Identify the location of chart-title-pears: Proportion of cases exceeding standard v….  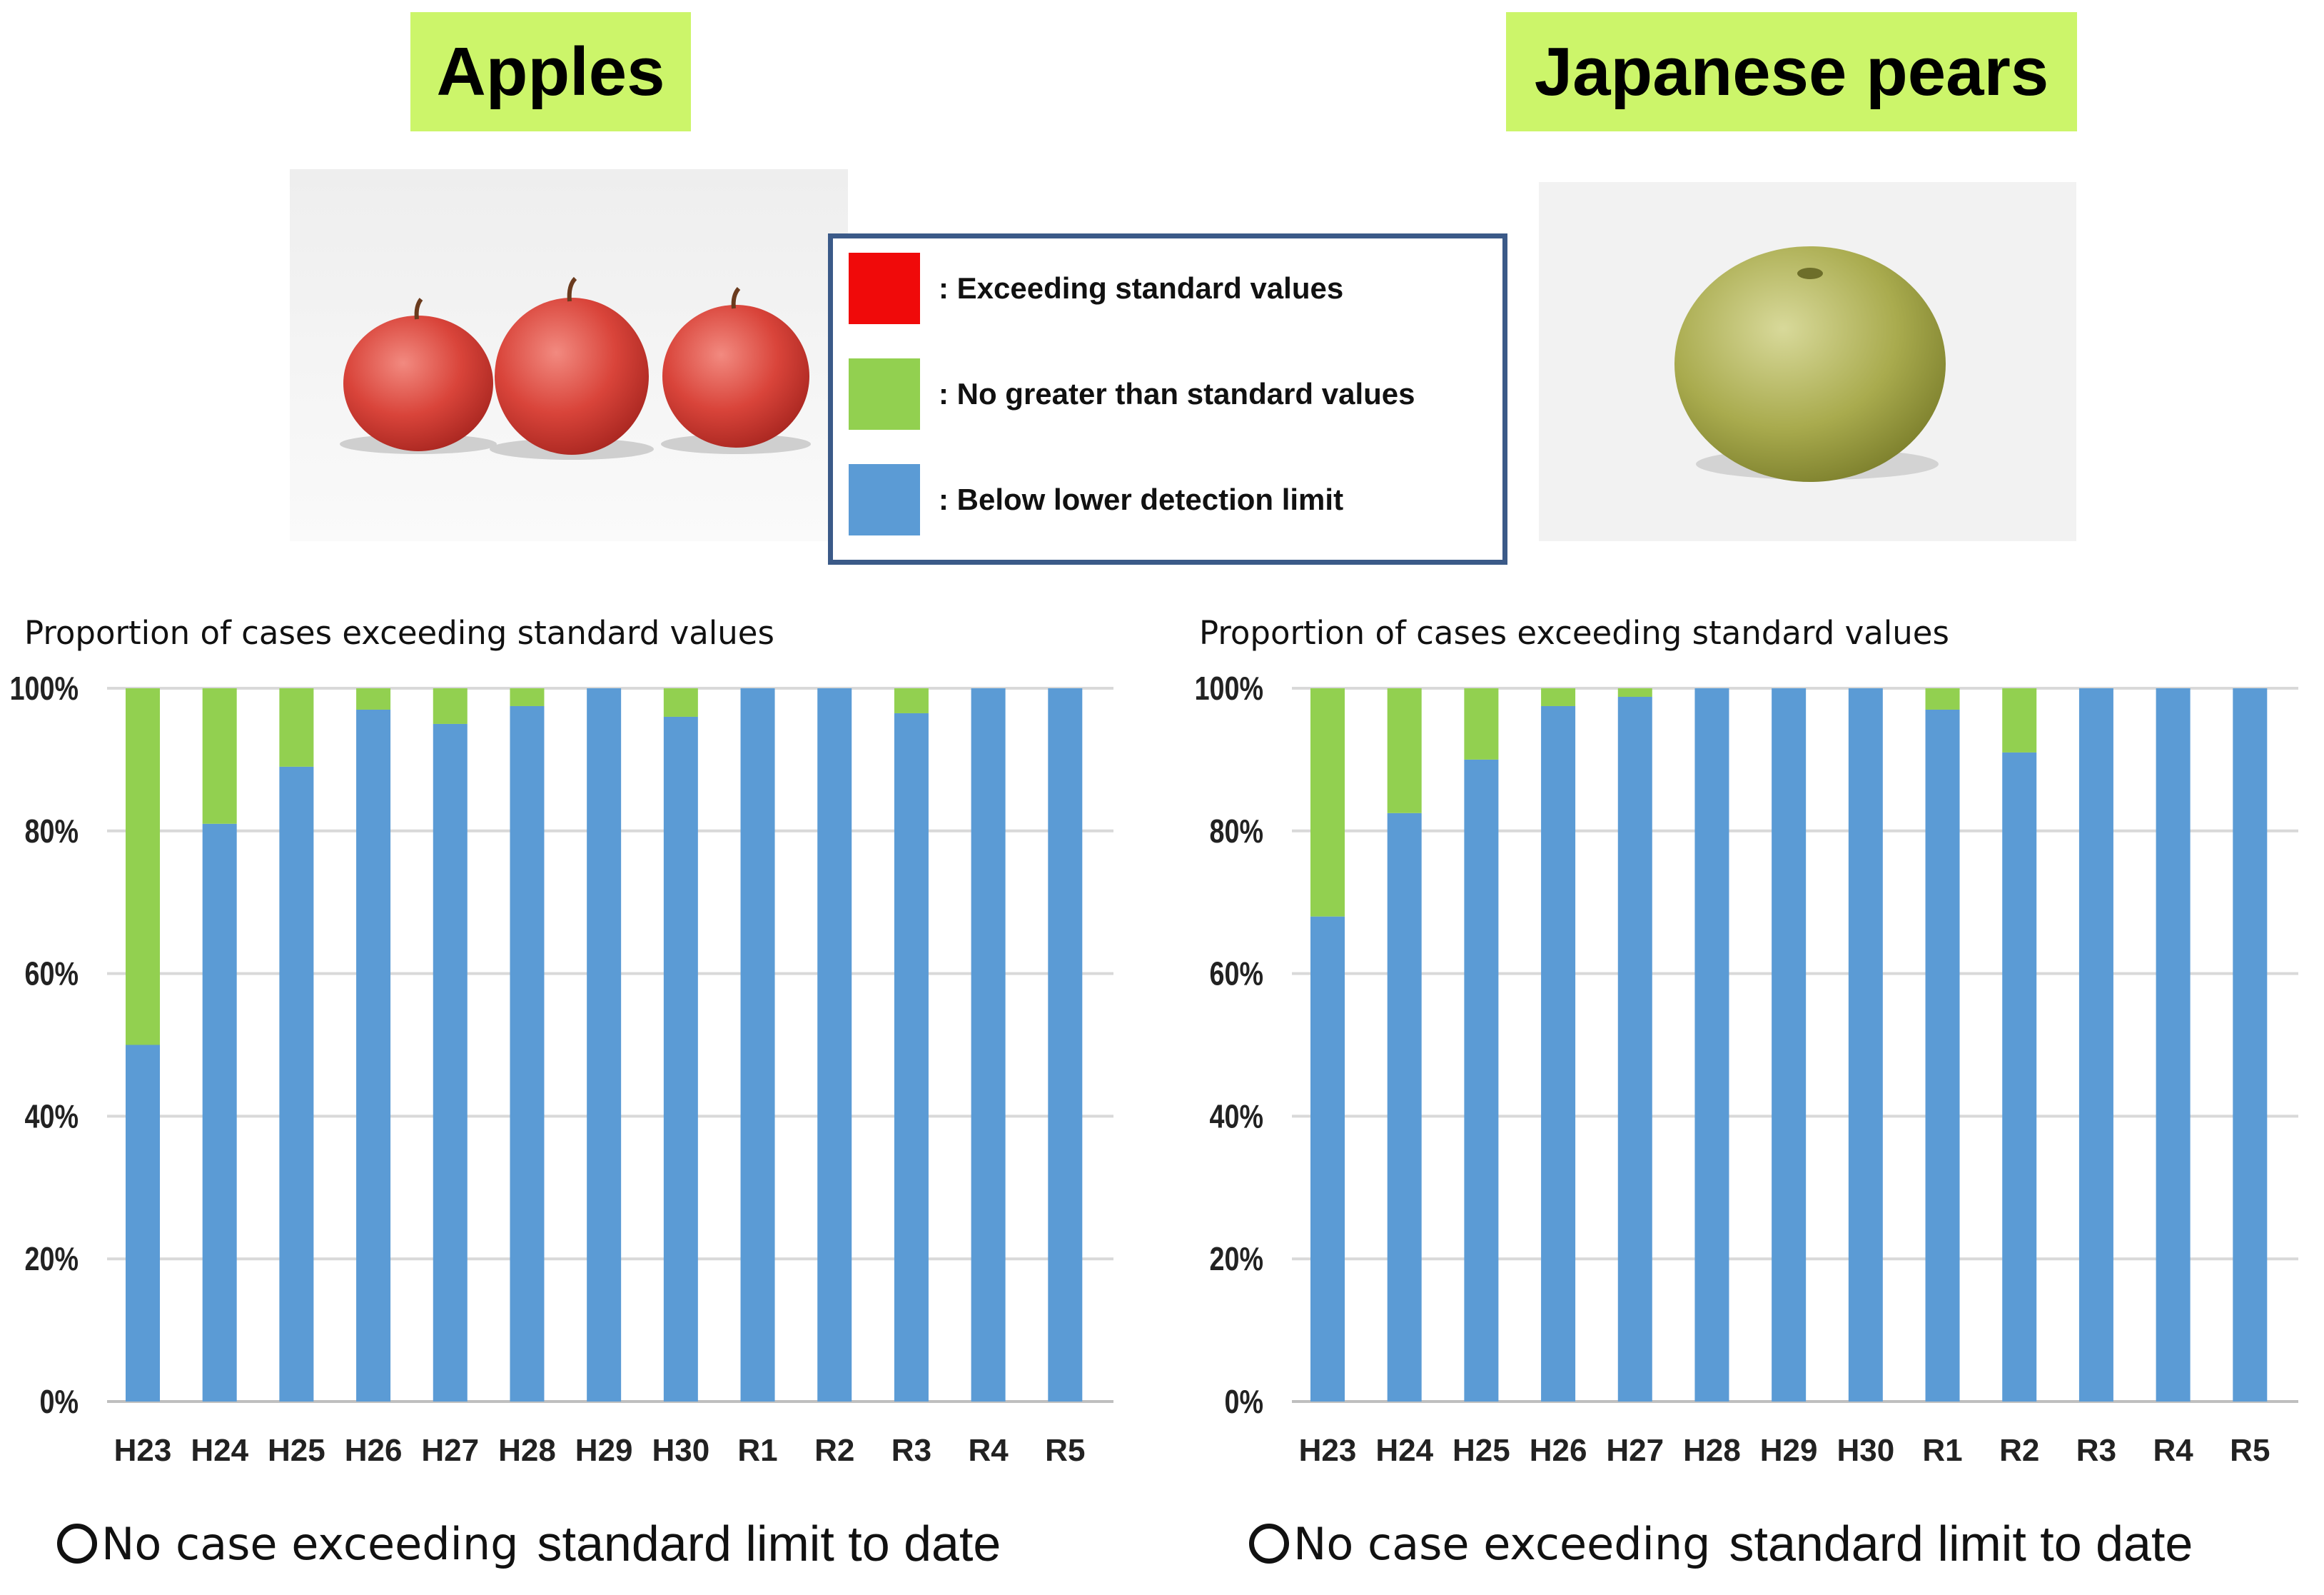
(1574, 633).